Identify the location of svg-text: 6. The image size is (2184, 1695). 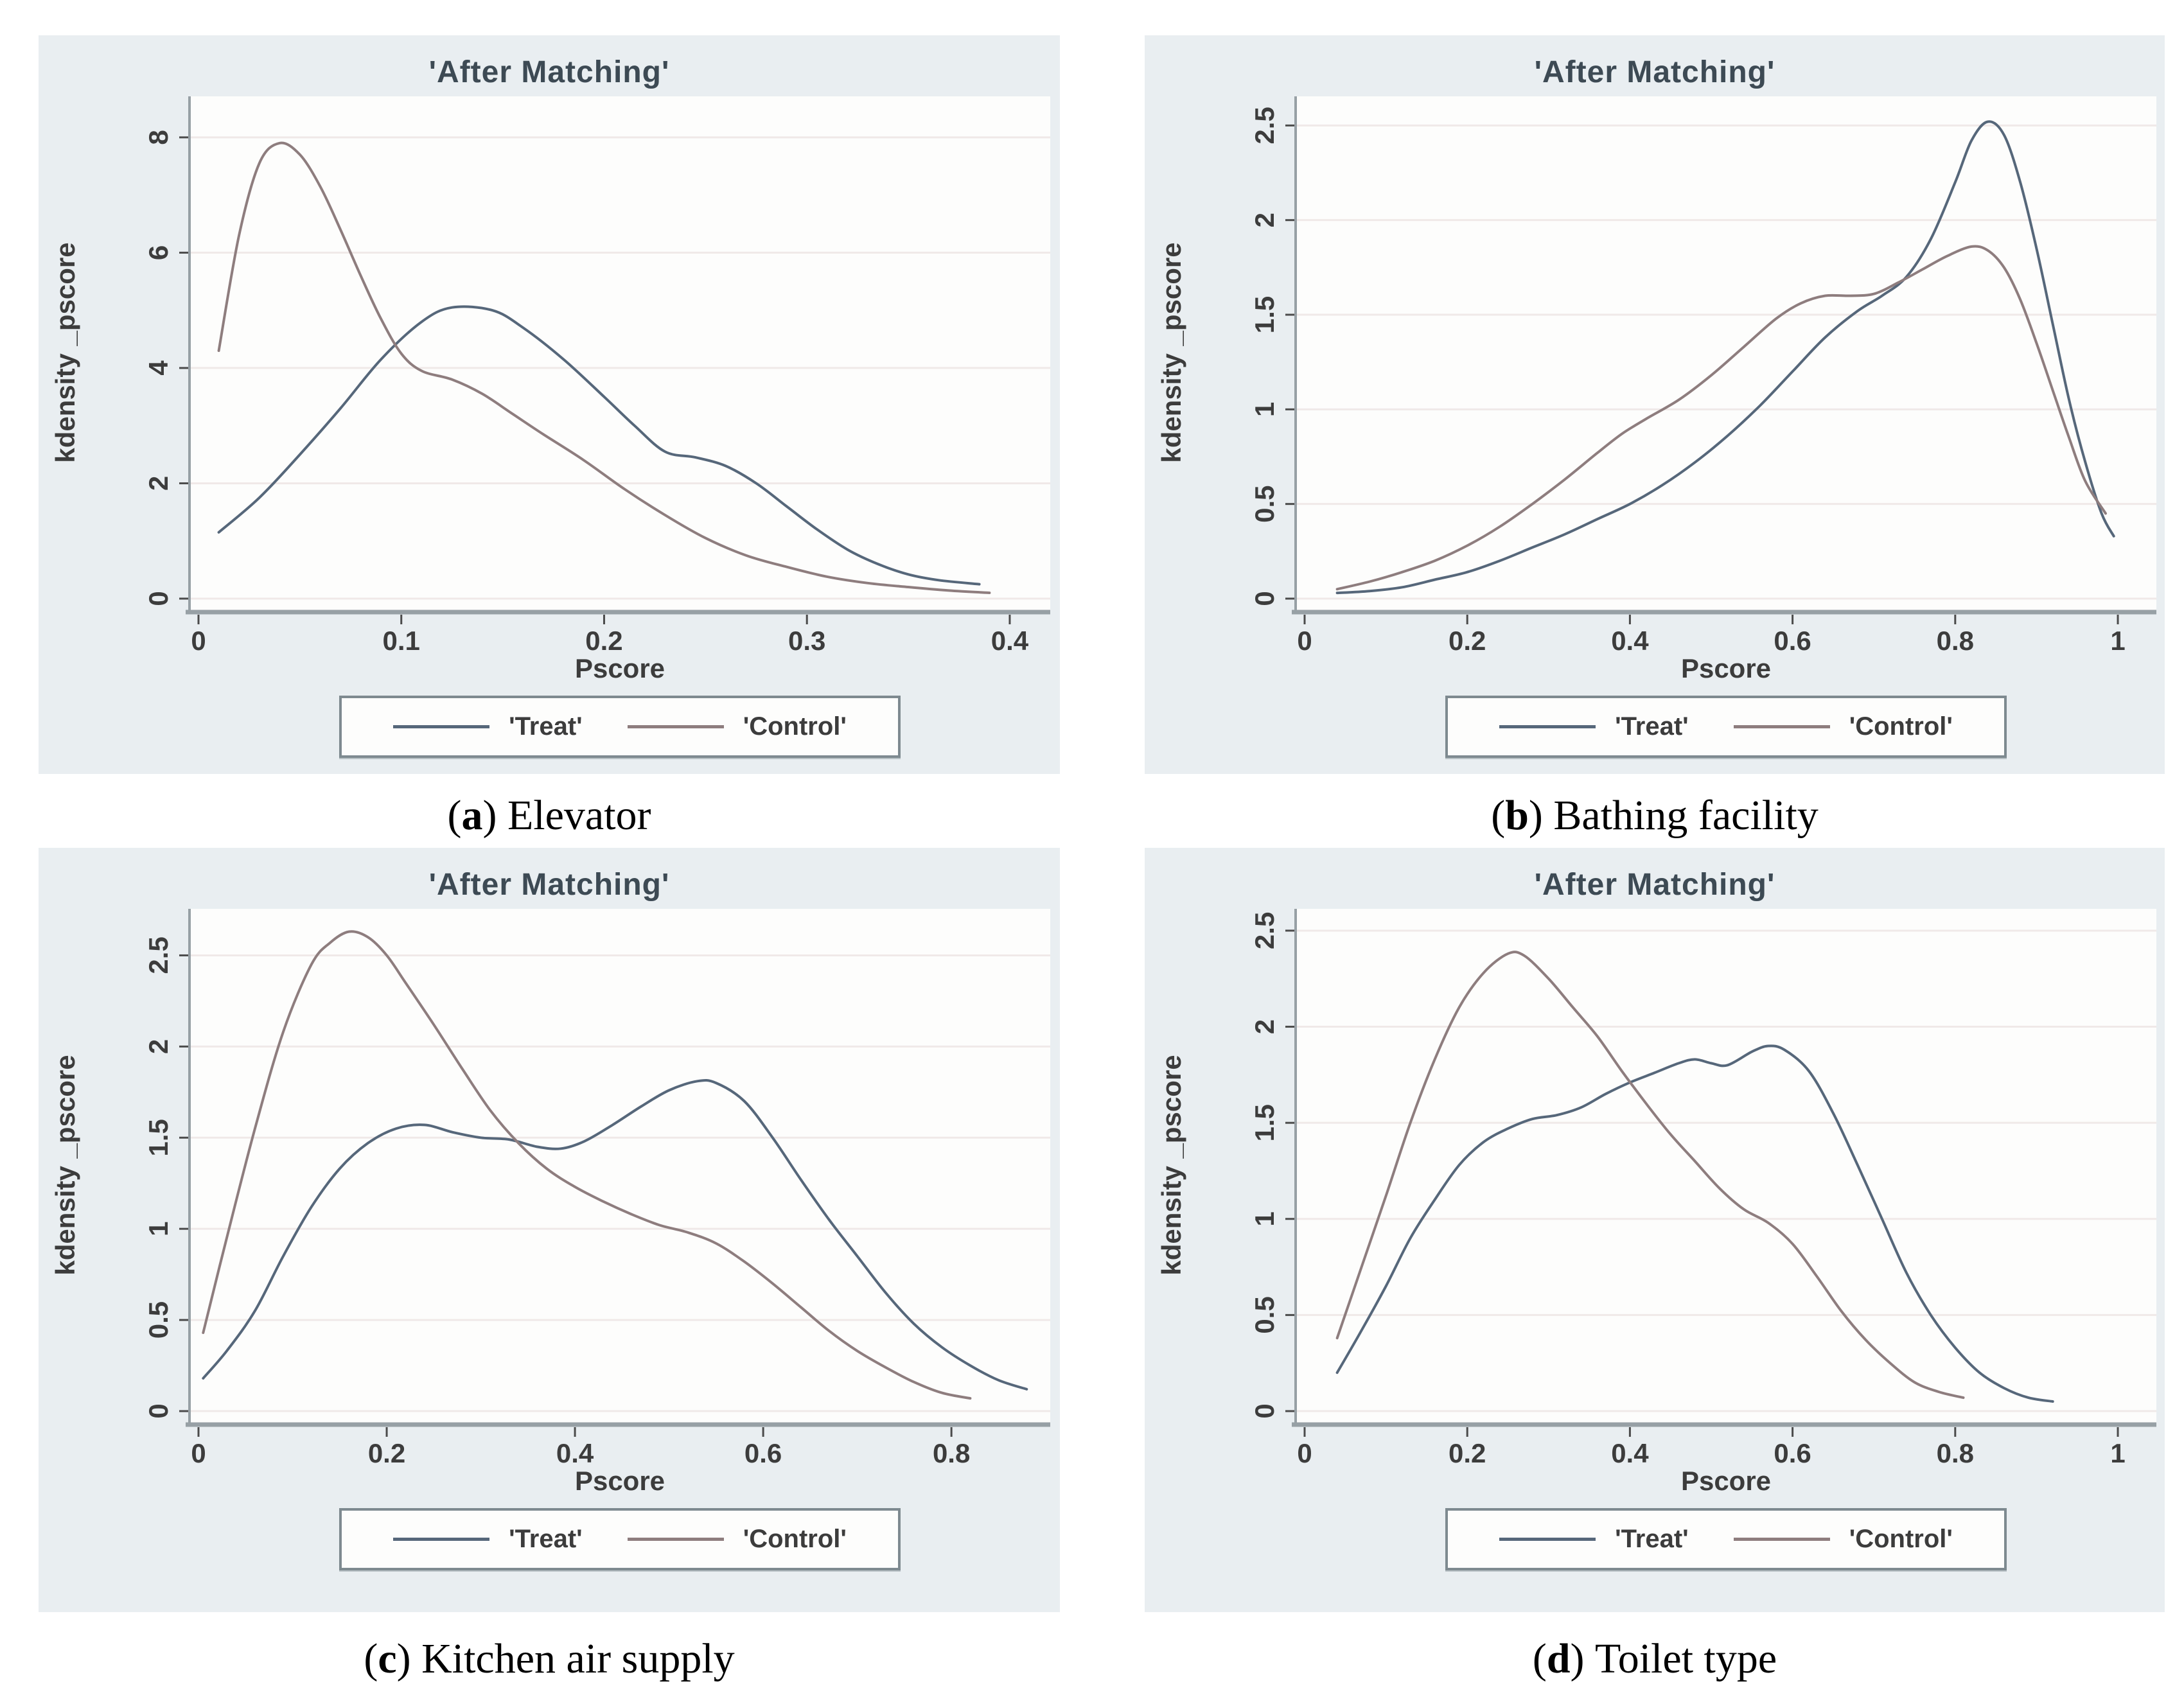
(158, 252).